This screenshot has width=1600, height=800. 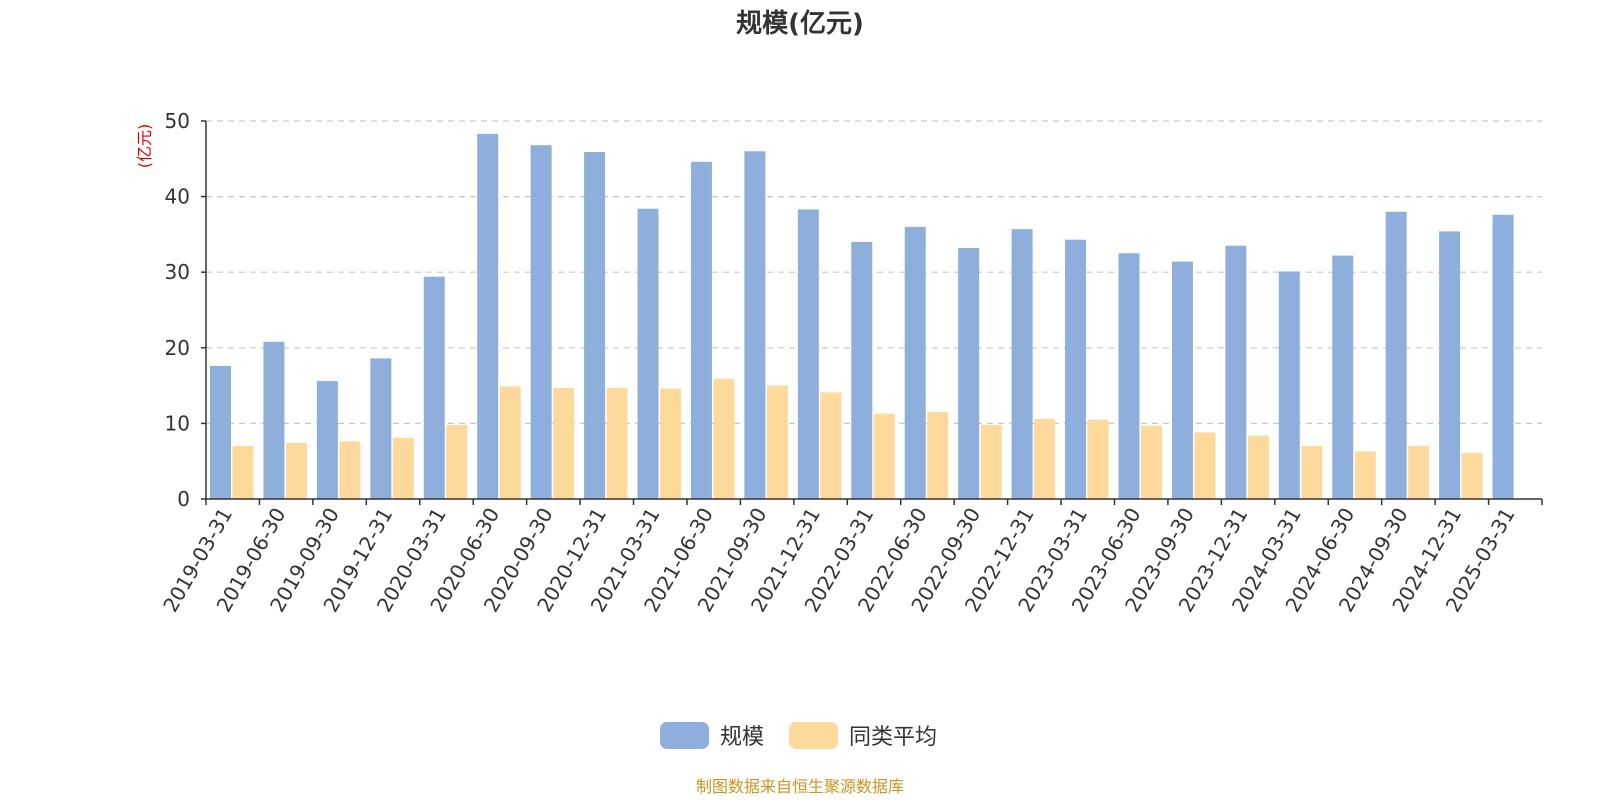 What do you see at coordinates (800, 786) in the screenshot?
I see `source-note: 制图数据来自恒生聚源数据库` at bounding box center [800, 786].